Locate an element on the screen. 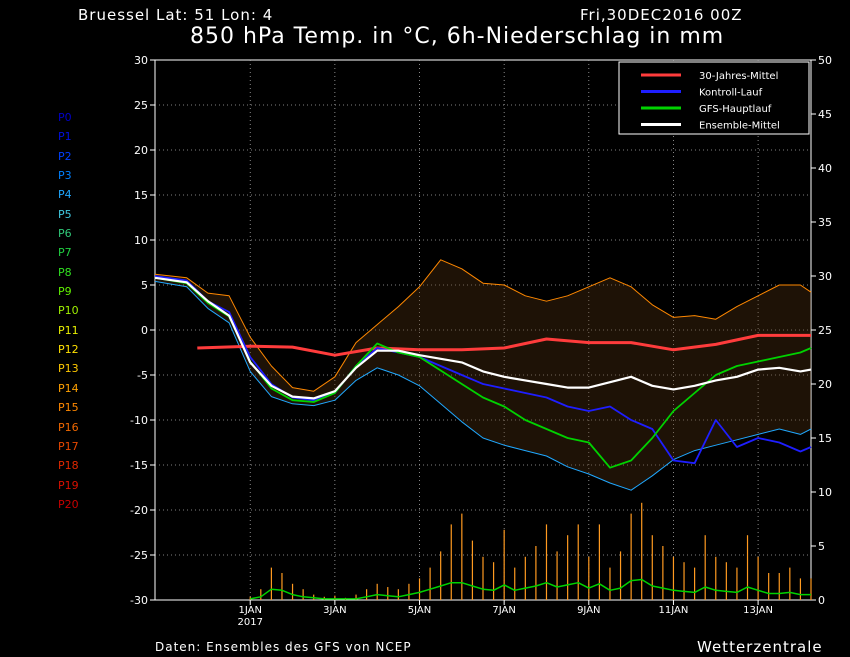 The image size is (850, 657). legend-label: Ensemble-Mittel is located at coordinates (739, 126).